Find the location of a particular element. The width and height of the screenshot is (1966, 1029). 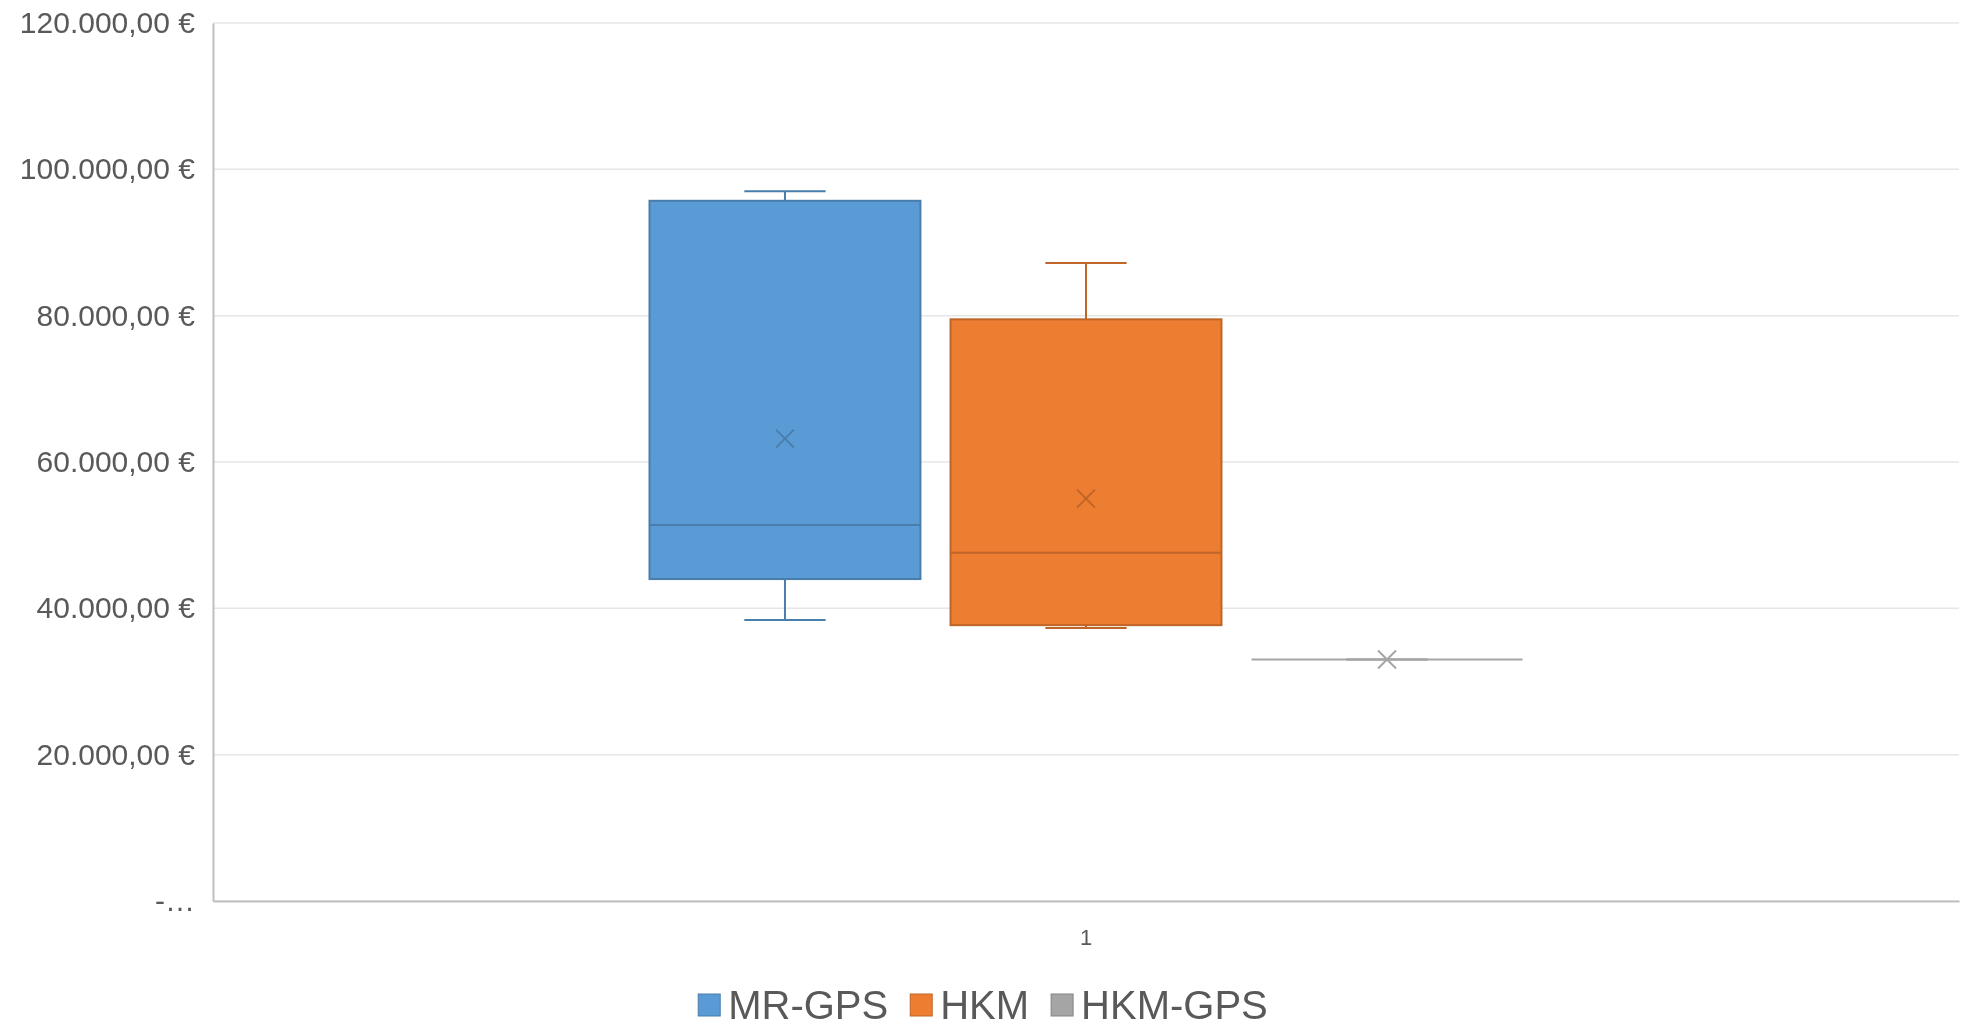

y-tick-label: 120.000,00 € is located at coordinates (107, 23).